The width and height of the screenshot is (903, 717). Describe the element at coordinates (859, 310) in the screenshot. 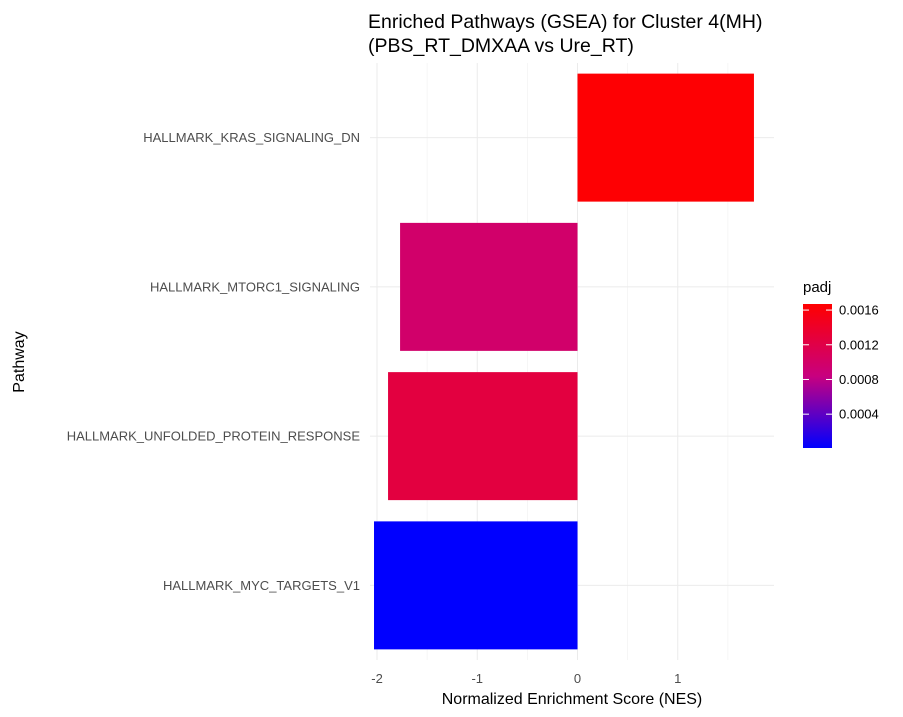

I see `legend-tick-label-3: 0.0016` at that location.